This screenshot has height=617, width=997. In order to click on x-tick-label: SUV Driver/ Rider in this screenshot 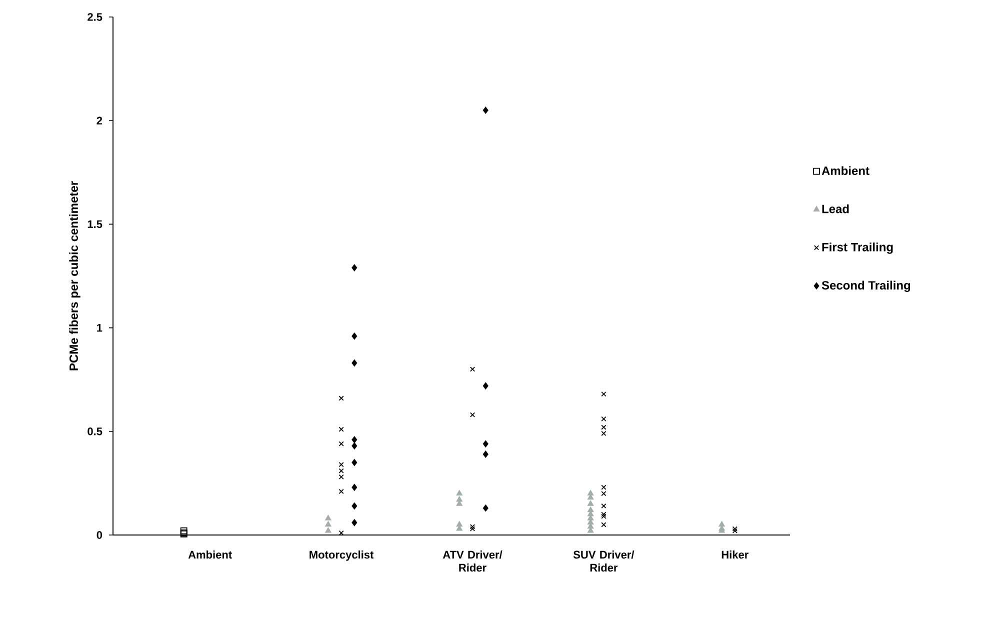, I will do `click(603, 561)`.